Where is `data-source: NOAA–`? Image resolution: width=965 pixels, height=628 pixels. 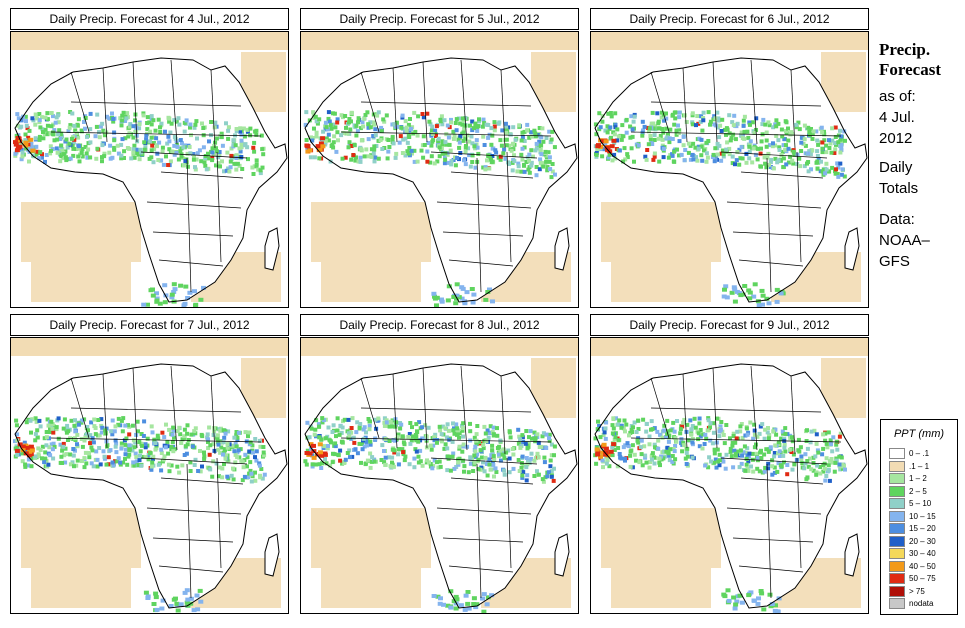
data-source: NOAA– is located at coordinates (904, 240).